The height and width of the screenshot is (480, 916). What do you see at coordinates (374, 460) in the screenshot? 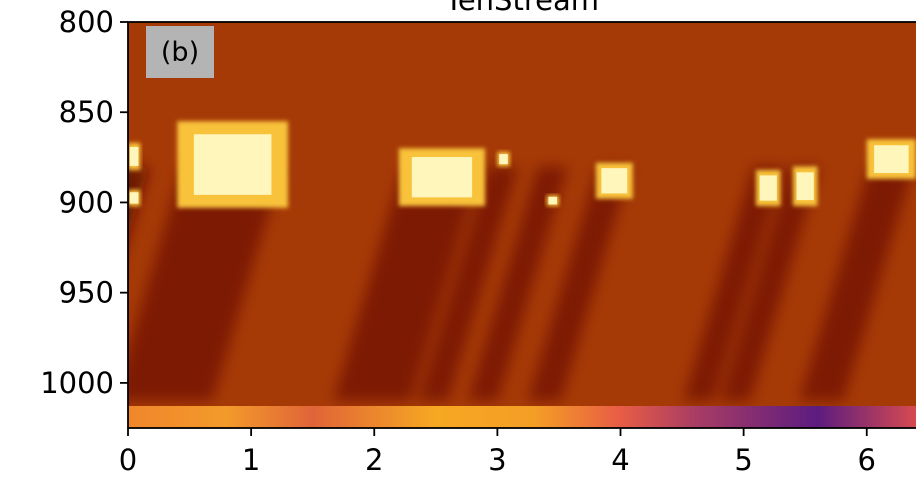
I see `x-tick-label: 2` at bounding box center [374, 460].